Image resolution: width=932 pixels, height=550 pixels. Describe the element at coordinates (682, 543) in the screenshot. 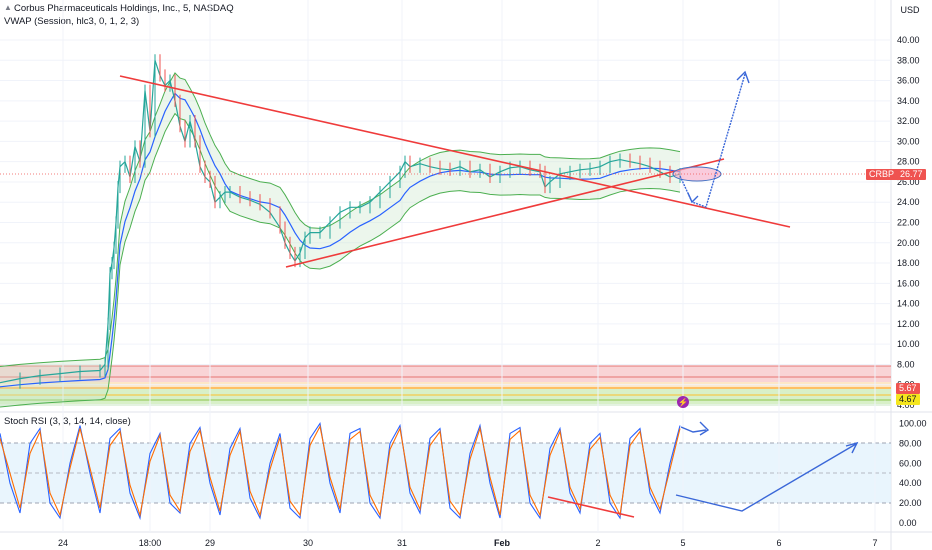

I see `time-tick-label: 5` at that location.